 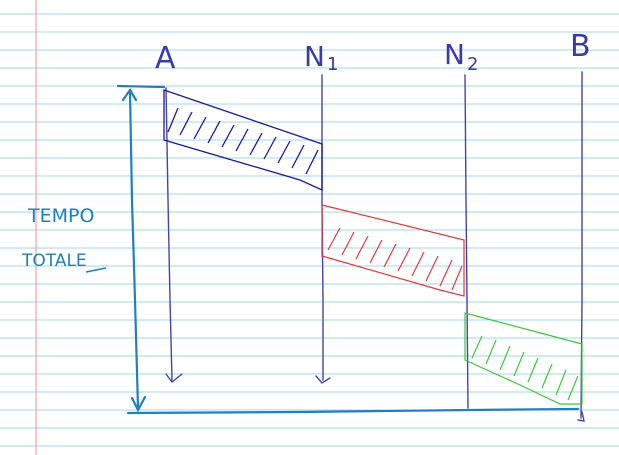 I want to click on node-label-n1: N 1, so click(x=321, y=57).